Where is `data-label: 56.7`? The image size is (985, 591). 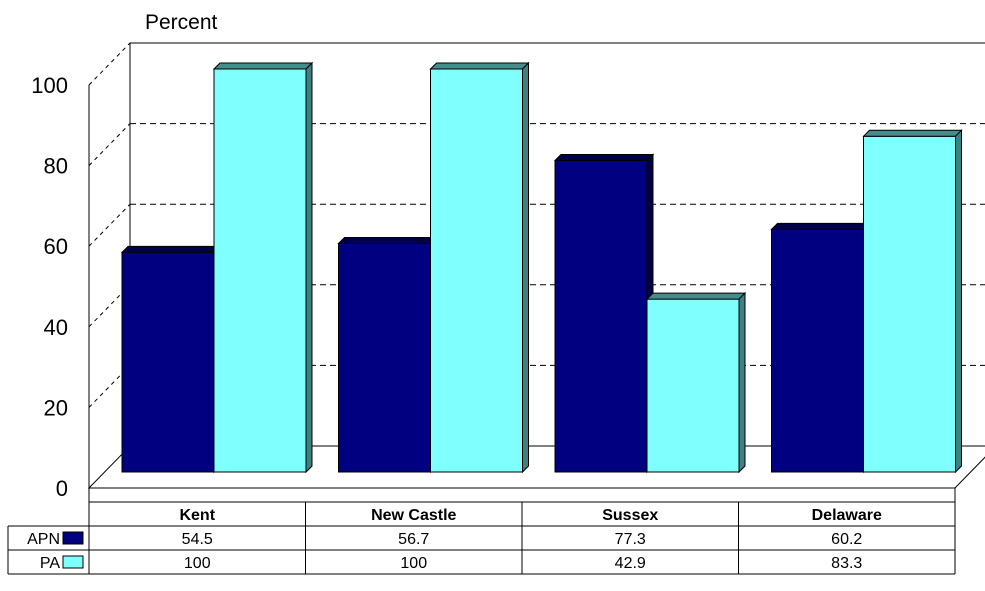 data-label: 56.7 is located at coordinates (413, 539).